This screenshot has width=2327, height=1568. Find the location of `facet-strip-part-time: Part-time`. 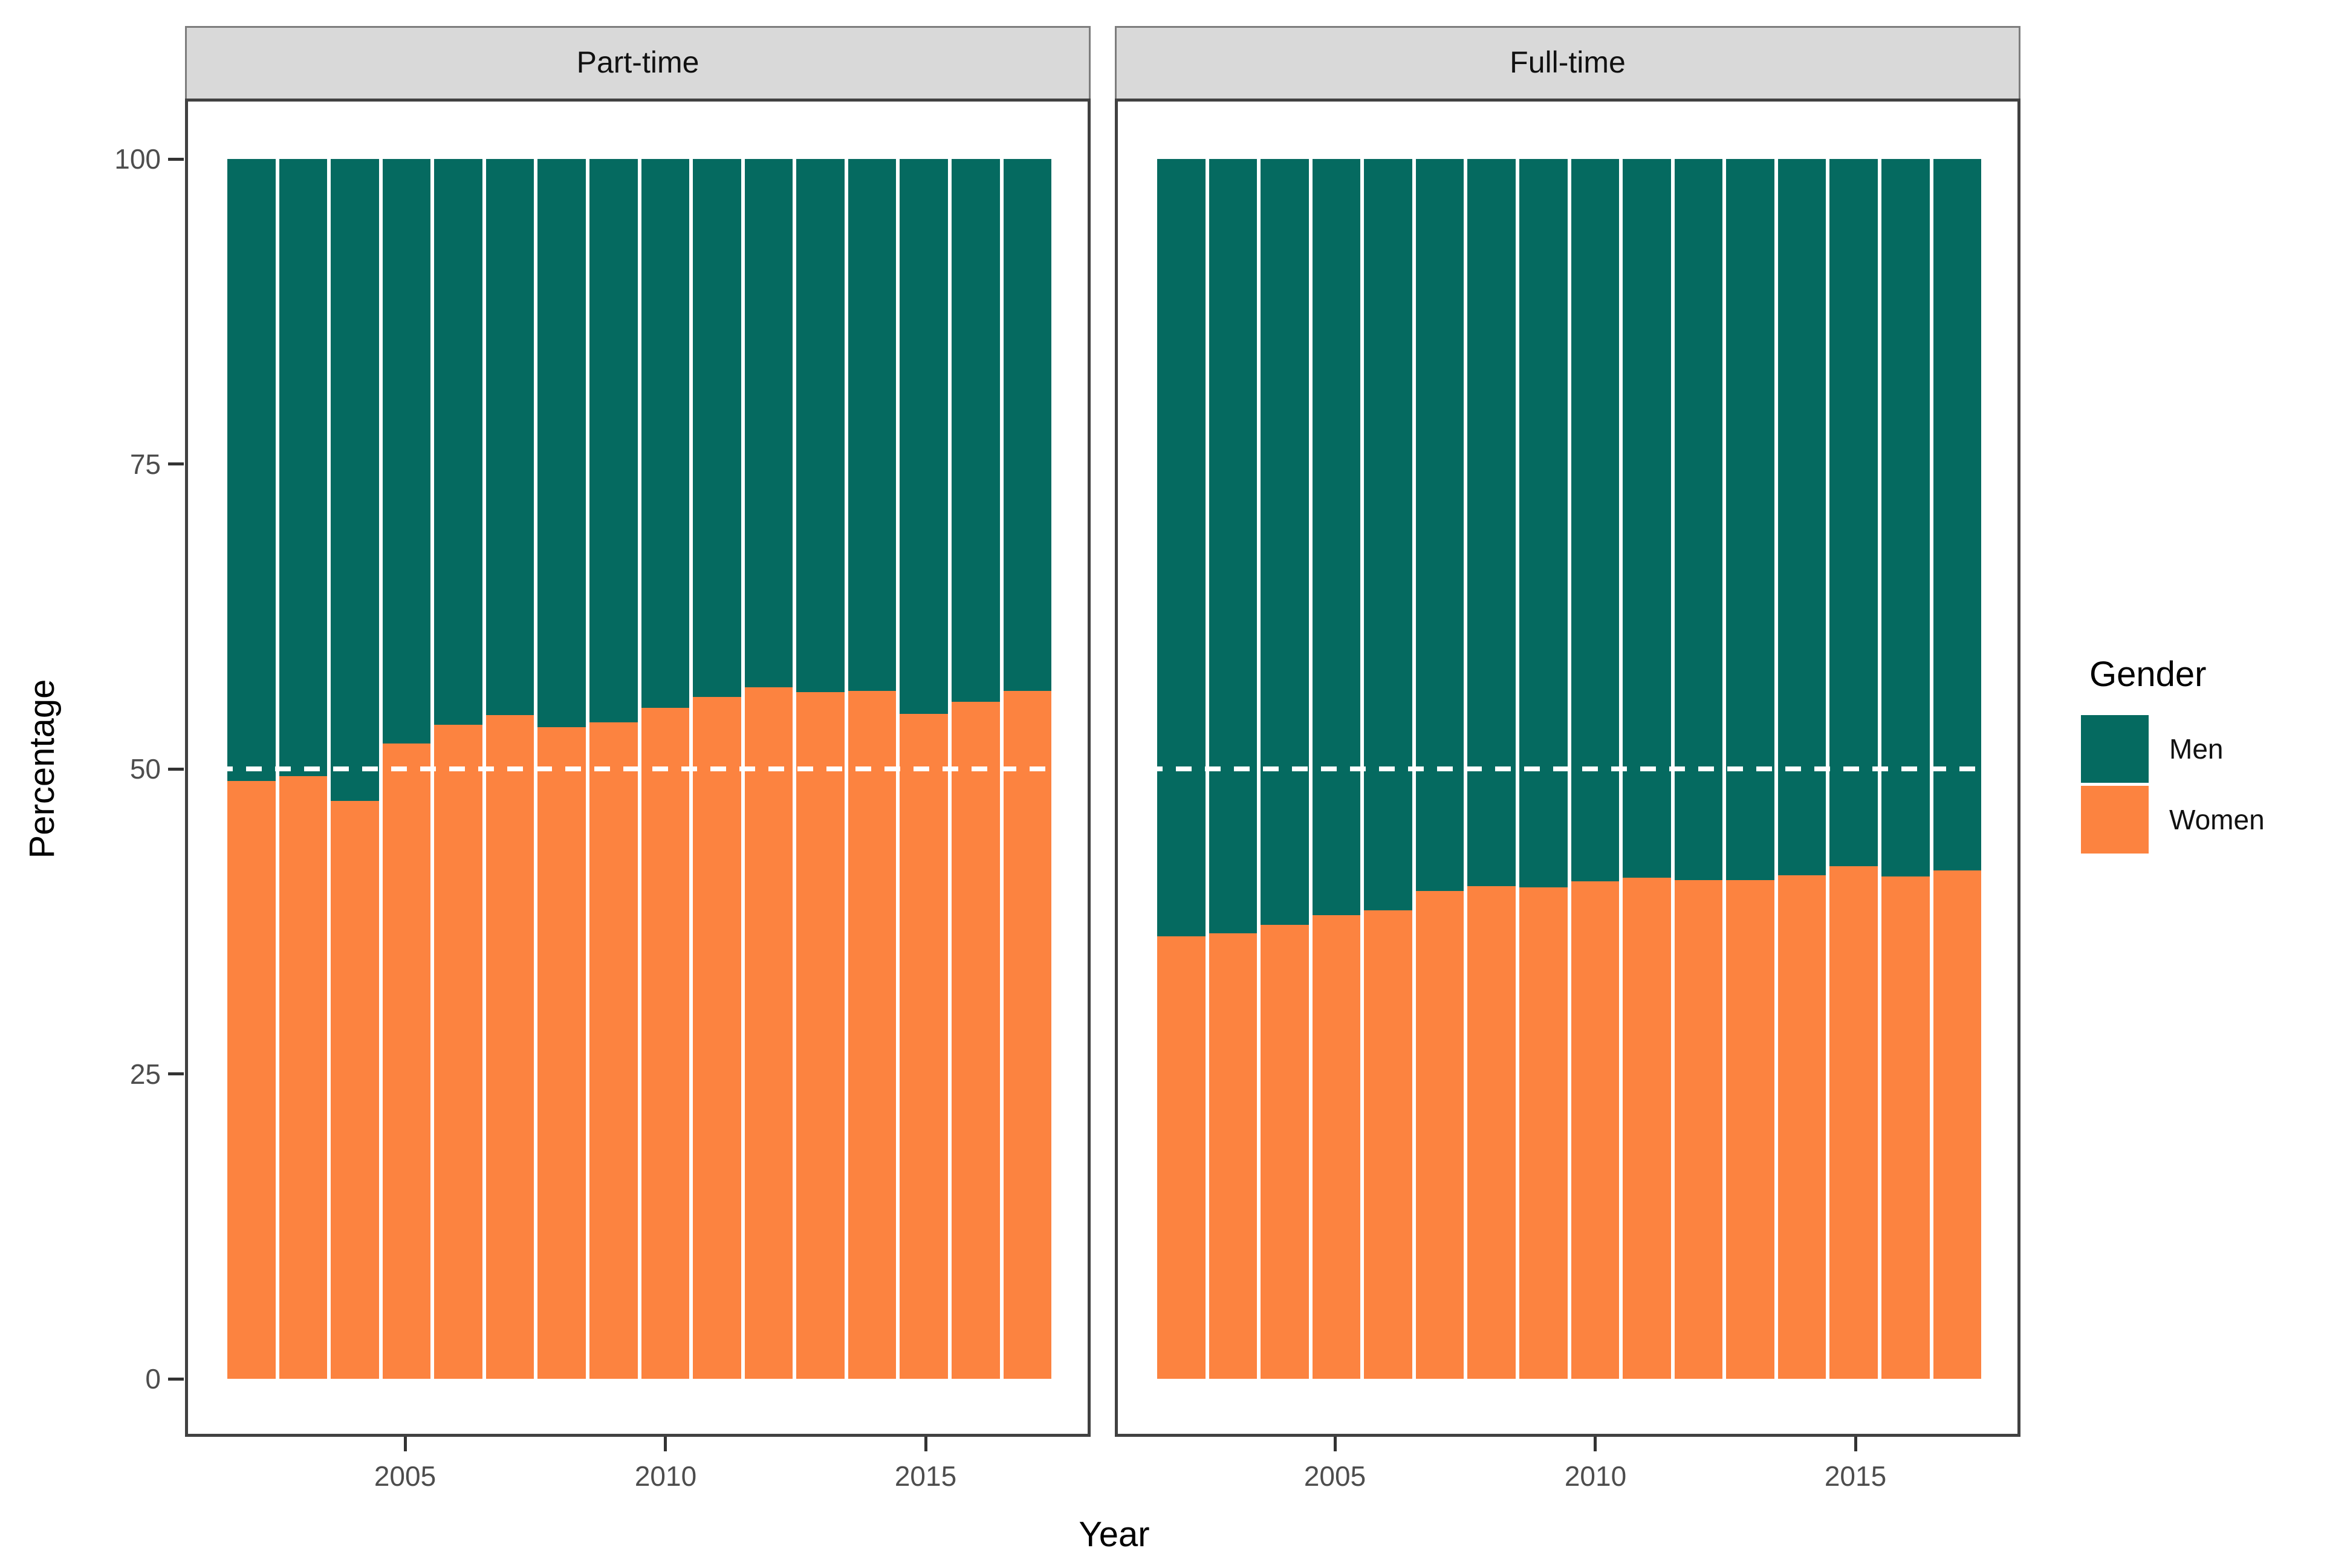

facet-strip-part-time: Part-time is located at coordinates (638, 62).